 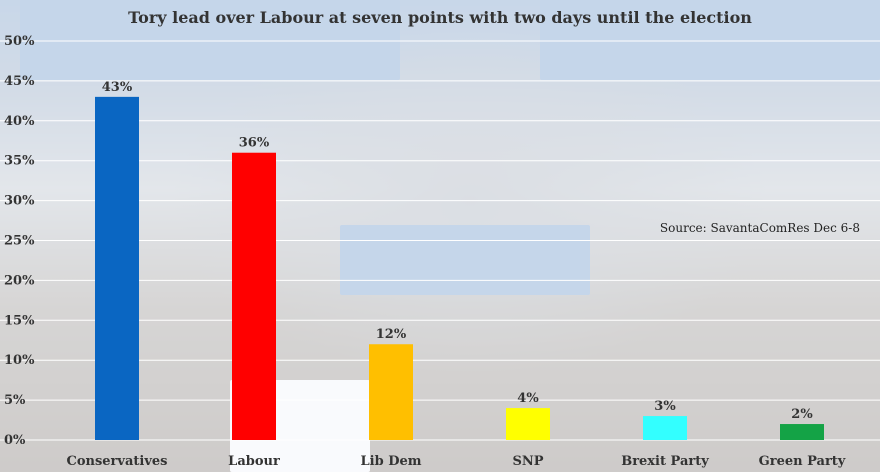 I want to click on y-axis: 0% 5% 10% 15% 20% 25% 30% 35% 40% 45% 50%, so click(x=19, y=241).